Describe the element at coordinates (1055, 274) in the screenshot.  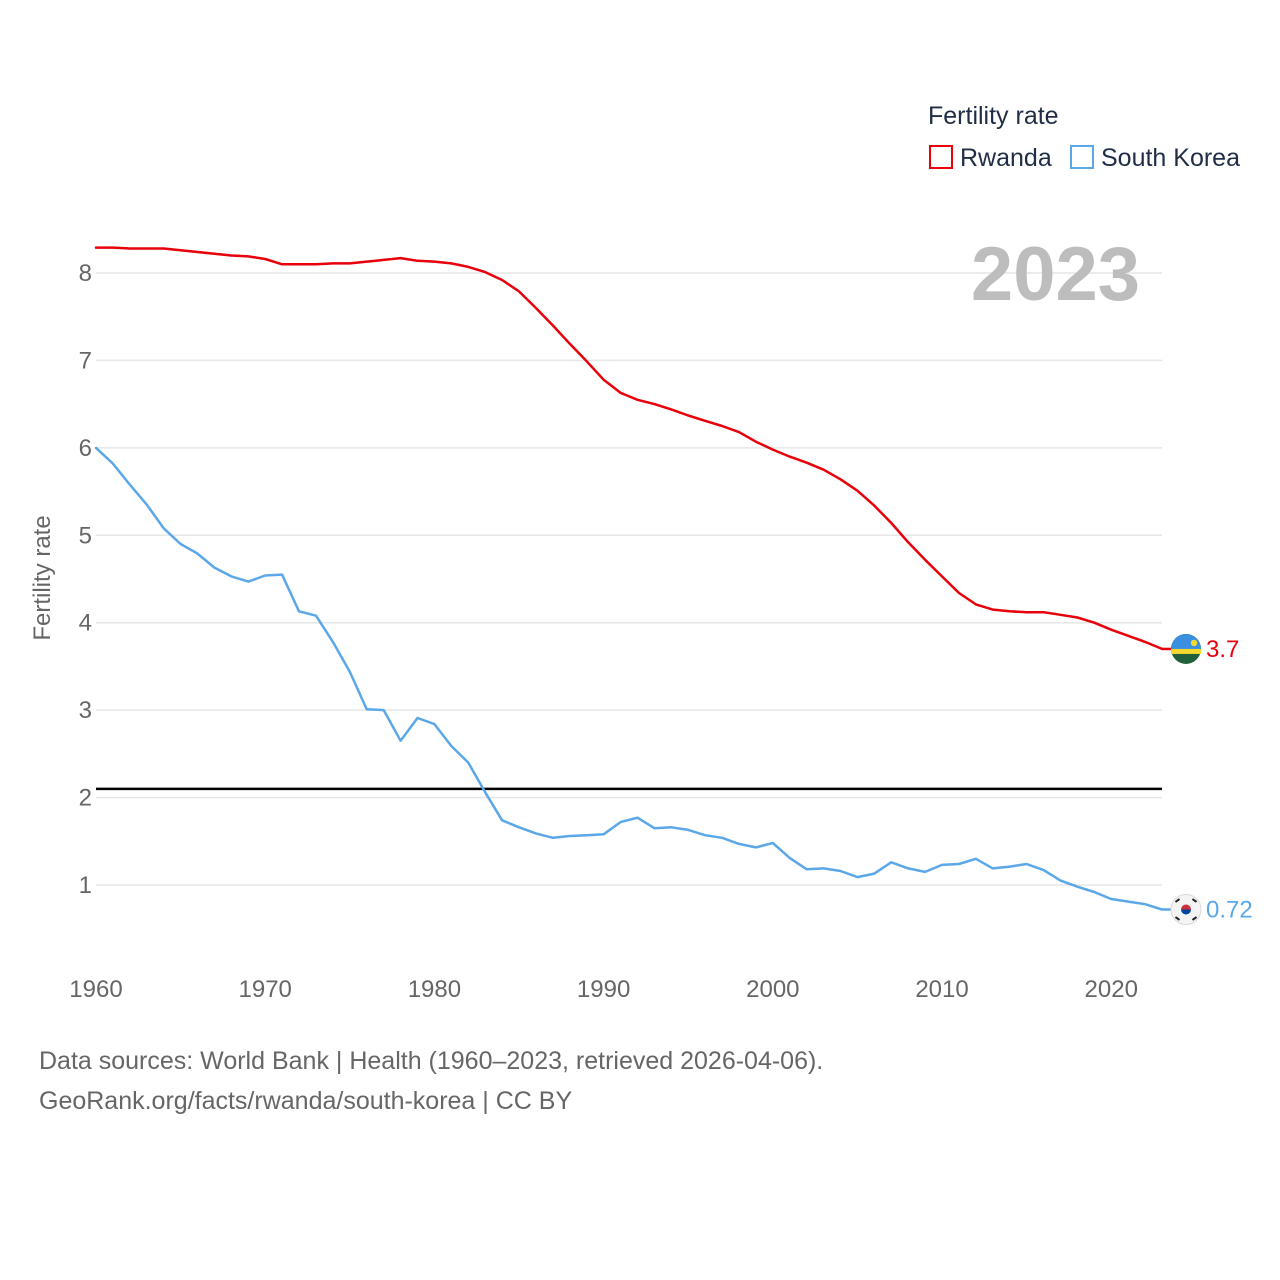
I see `year-label: 2023` at that location.